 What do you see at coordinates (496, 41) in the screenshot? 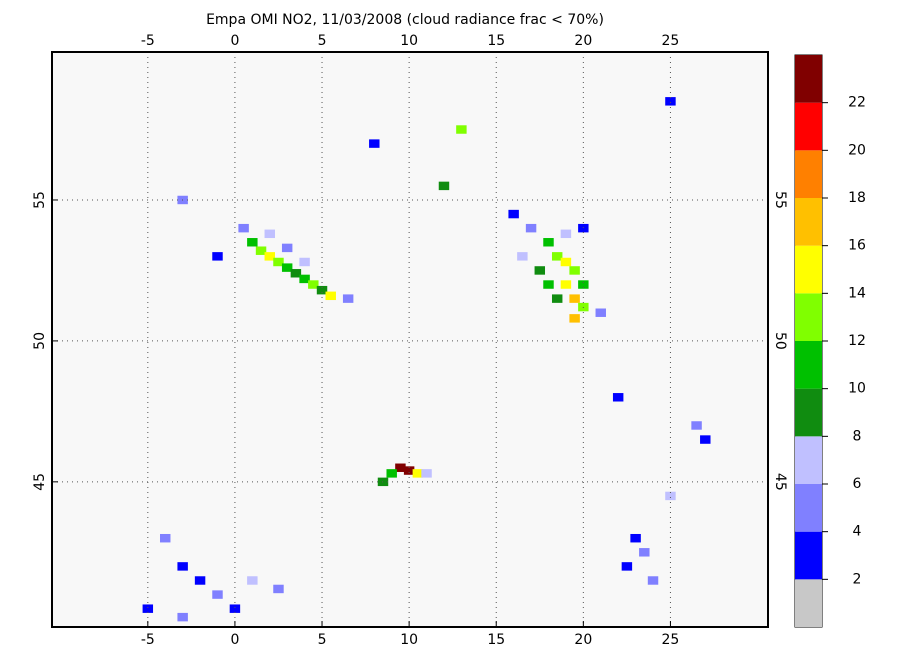
I see `x-tick-label: 15` at bounding box center [496, 41].